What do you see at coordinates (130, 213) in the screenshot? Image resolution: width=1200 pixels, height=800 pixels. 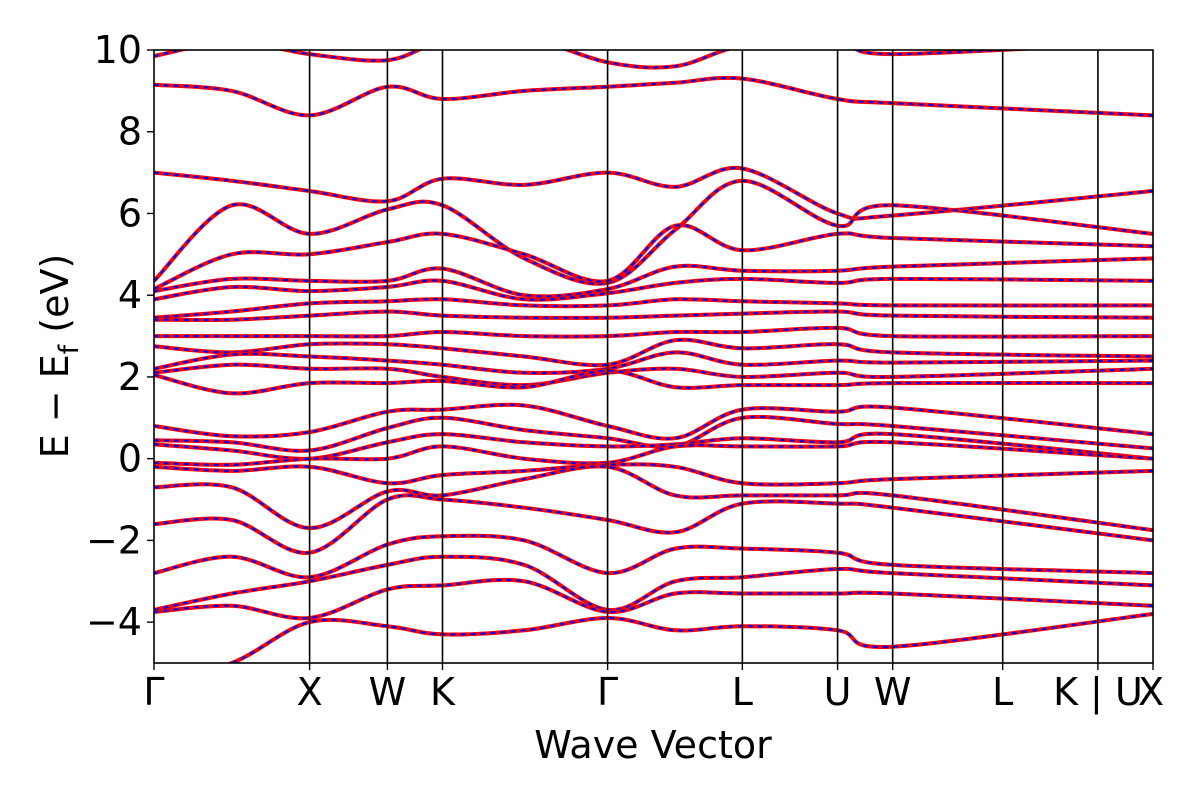 I see `y-tick-label: 6` at bounding box center [130, 213].